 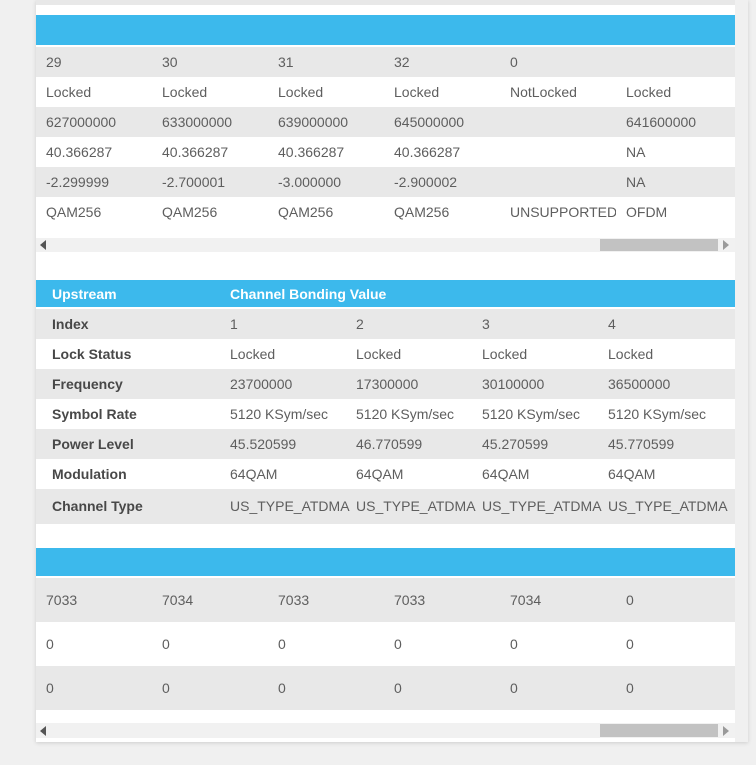 I want to click on codeword-correctable-row: 0 0 0 0 0 0, so click(x=392, y=644).